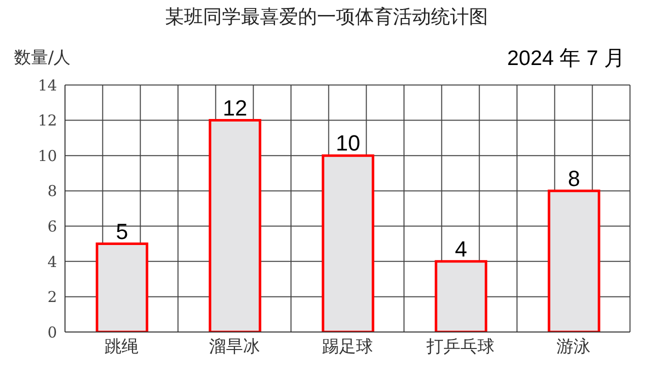  What do you see at coordinates (573, 347) in the screenshot?
I see `x-tick-label: 游泳` at bounding box center [573, 347].